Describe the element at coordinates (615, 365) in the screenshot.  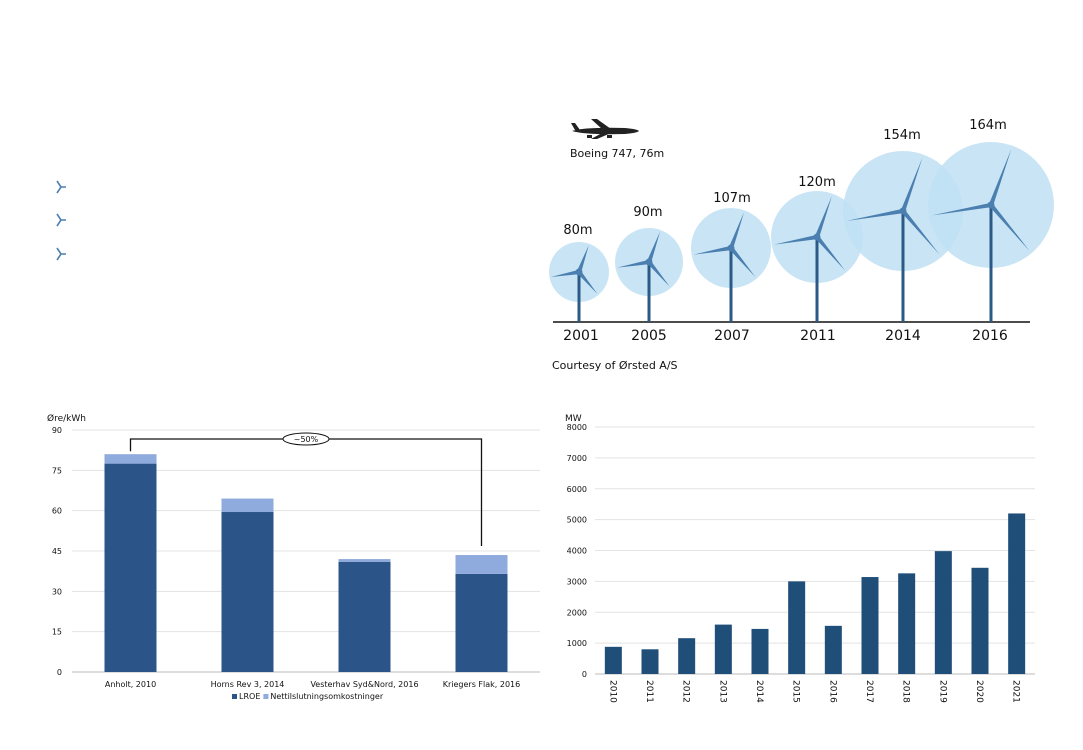
I see `credit-text: Courtesy of Ørsted A/S` at that location.